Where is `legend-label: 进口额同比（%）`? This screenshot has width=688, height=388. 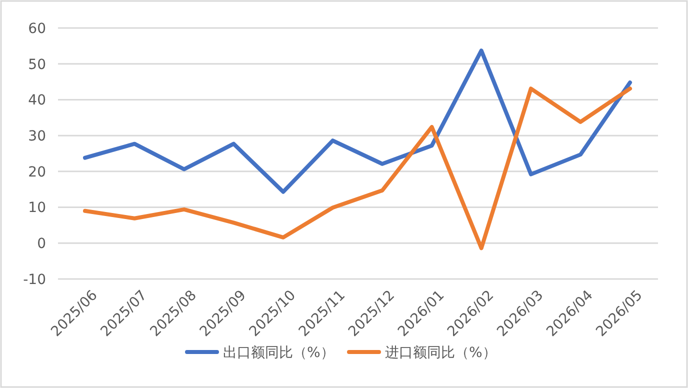 legend-label: 进口额同比（%） is located at coordinates (440, 352).